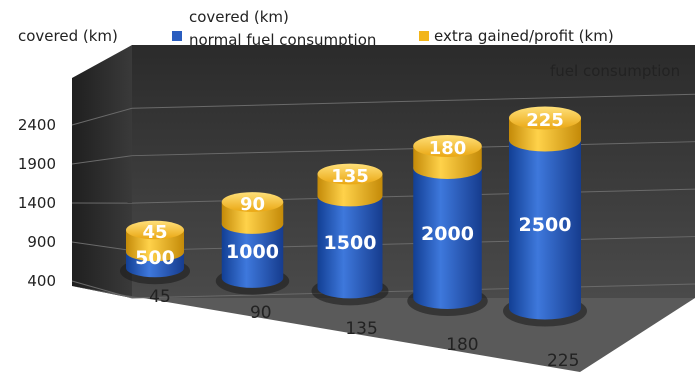 This screenshot has height=389, width=698. I want to click on bar-extra-135-top, so click(350, 174).